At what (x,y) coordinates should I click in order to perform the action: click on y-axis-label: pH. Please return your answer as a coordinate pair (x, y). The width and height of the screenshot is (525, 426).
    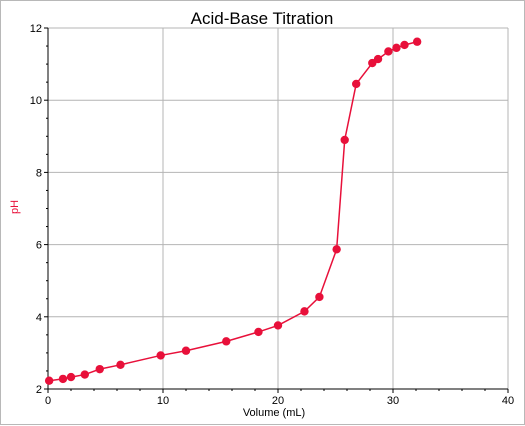
    Looking at the image, I should click on (15, 207).